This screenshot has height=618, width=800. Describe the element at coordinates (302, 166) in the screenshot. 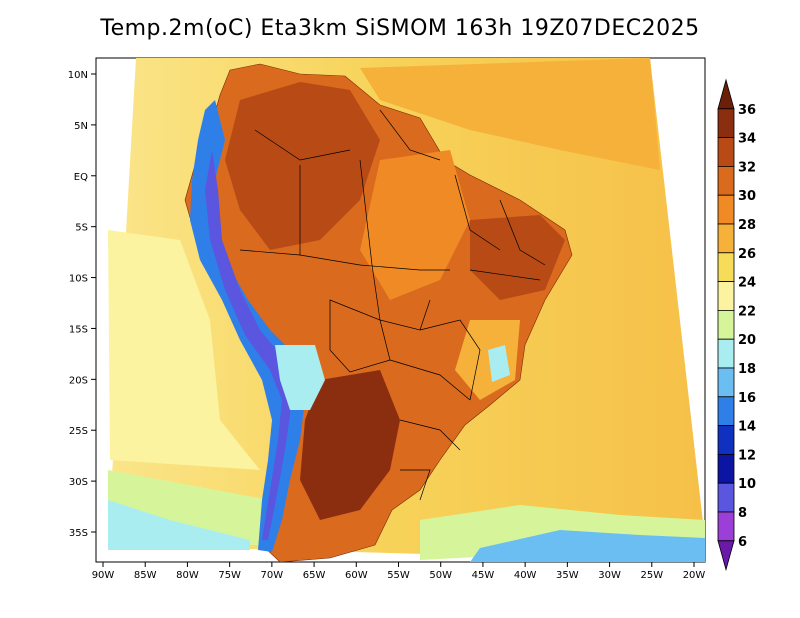

I see `amazon-hot` at that location.